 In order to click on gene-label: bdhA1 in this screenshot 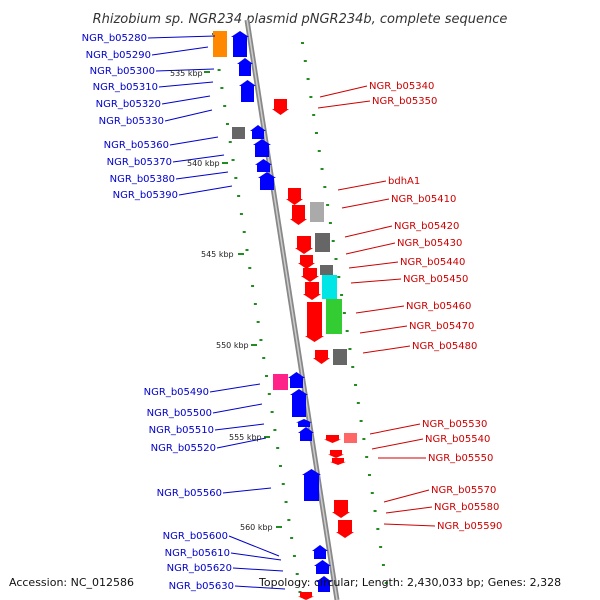, I will do `click(404, 181)`.